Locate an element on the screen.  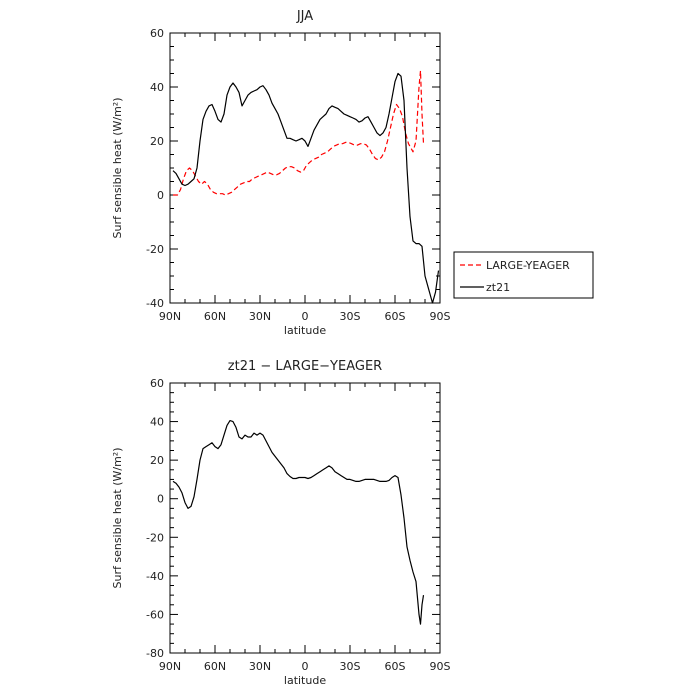
legend: LARGE-YEAGER zt21 is located at coordinates (523, 275).